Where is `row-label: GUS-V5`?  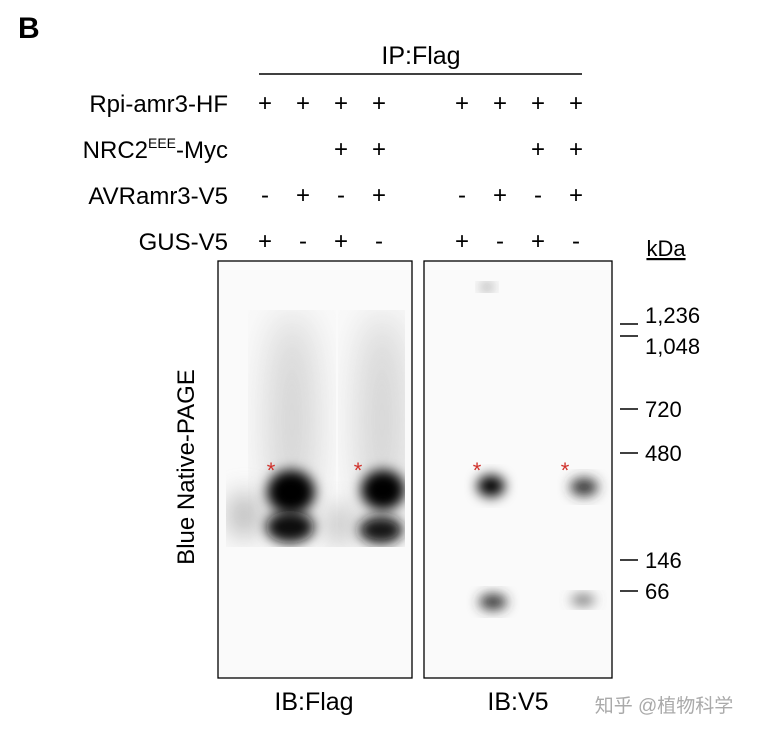 row-label: GUS-V5 is located at coordinates (183, 242).